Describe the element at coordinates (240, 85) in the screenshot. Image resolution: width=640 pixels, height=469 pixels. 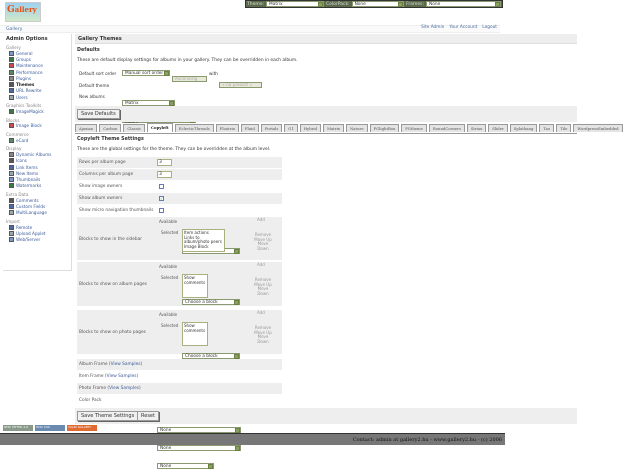
I see `presort-select: « no presort »` at that location.